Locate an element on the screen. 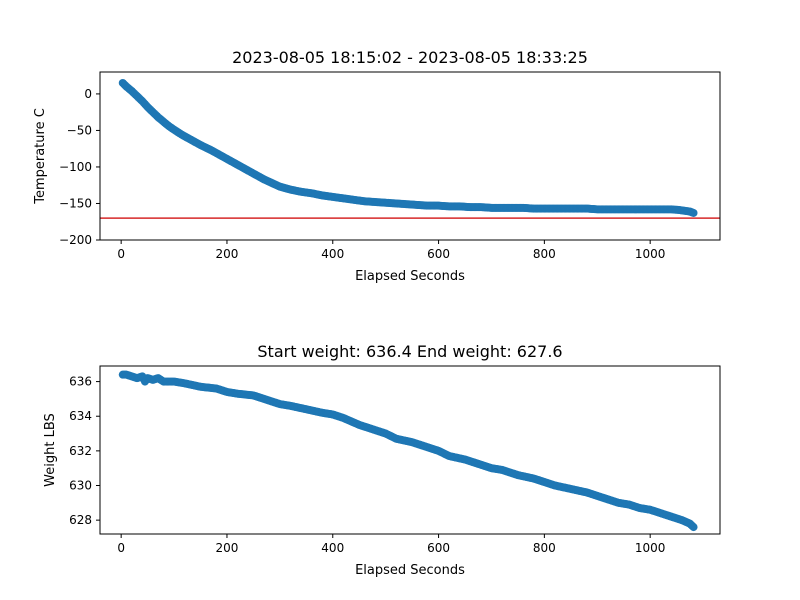 The image size is (800, 600). weight-y-axis-label: Weight LBS is located at coordinates (50, 450).